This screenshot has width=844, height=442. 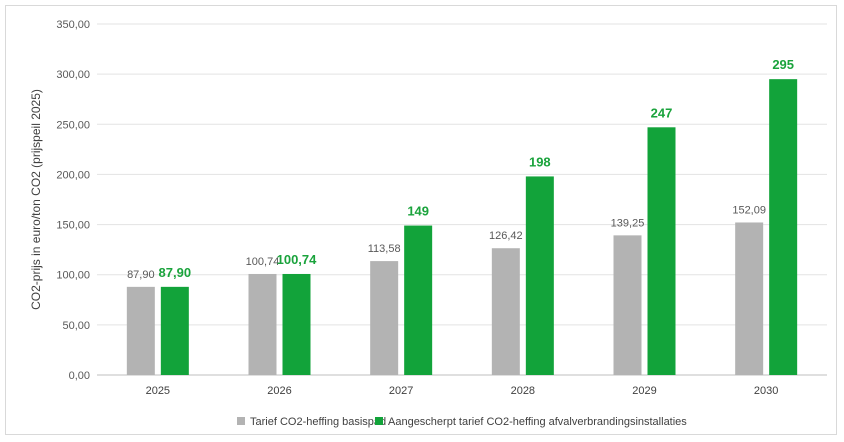 I want to click on data-label-aangescherpt: 295, so click(x=783, y=64).